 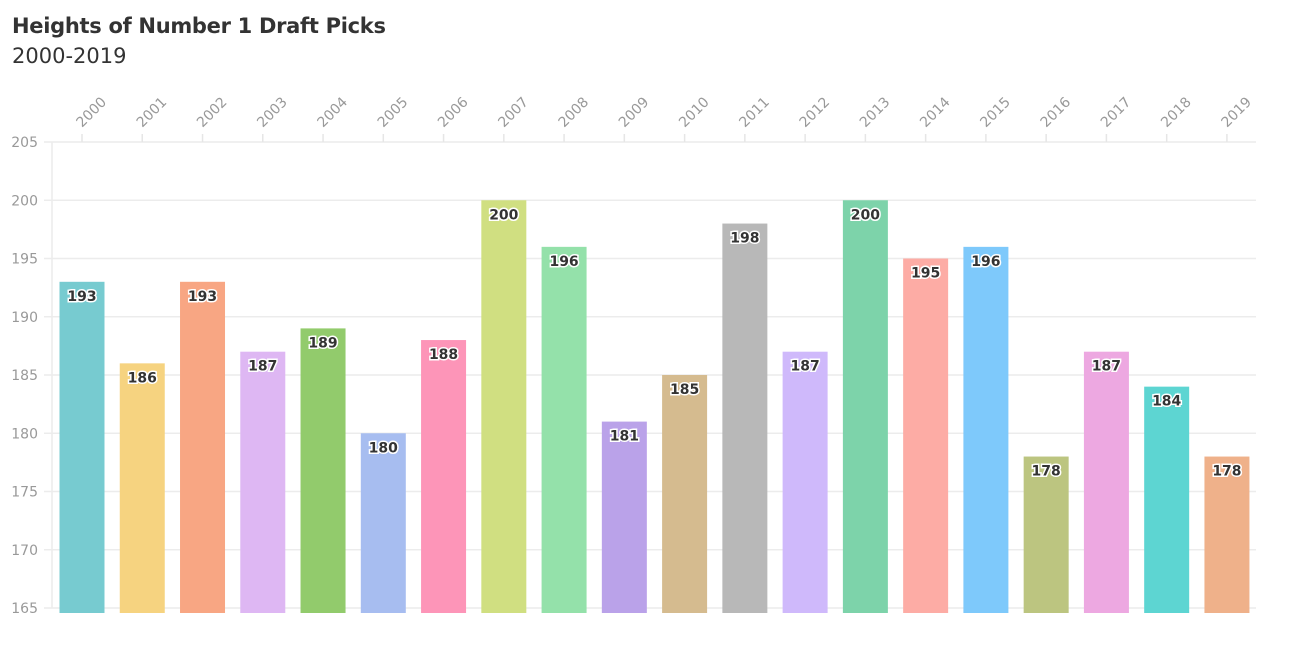 I want to click on x-tick-label: 2007, so click(x=513, y=112).